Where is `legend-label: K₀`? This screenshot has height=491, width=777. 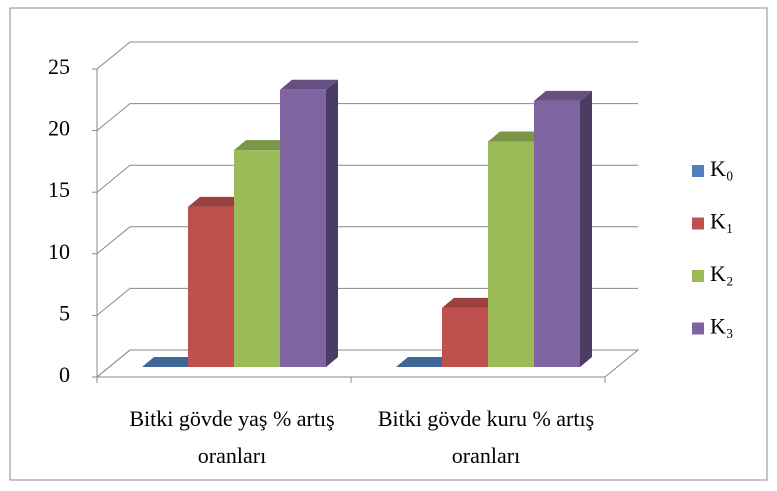 legend-label: K₀ is located at coordinates (722, 168).